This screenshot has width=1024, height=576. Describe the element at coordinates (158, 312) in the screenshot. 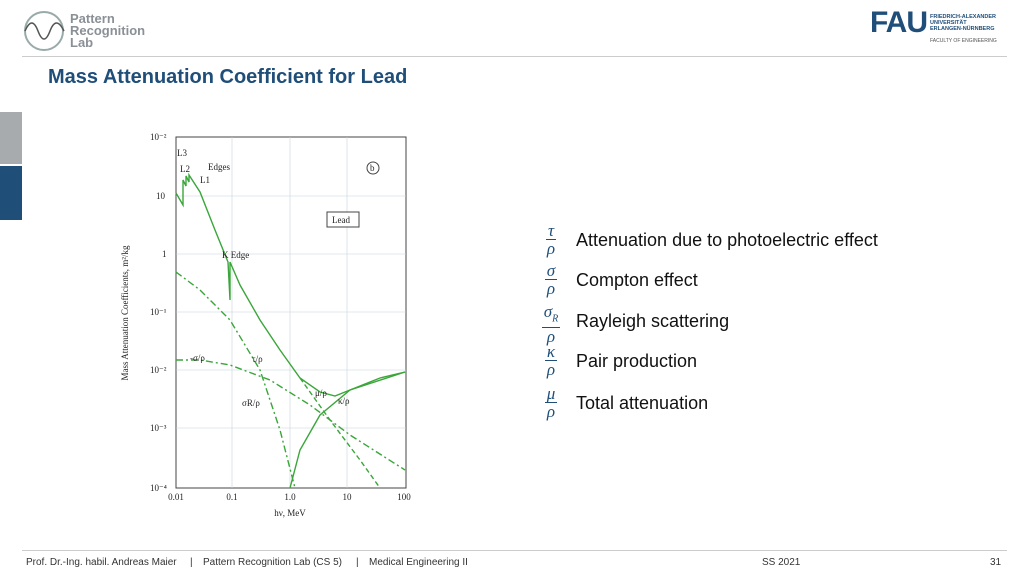

I see `y-tick-label: 10⁻¹` at that location.